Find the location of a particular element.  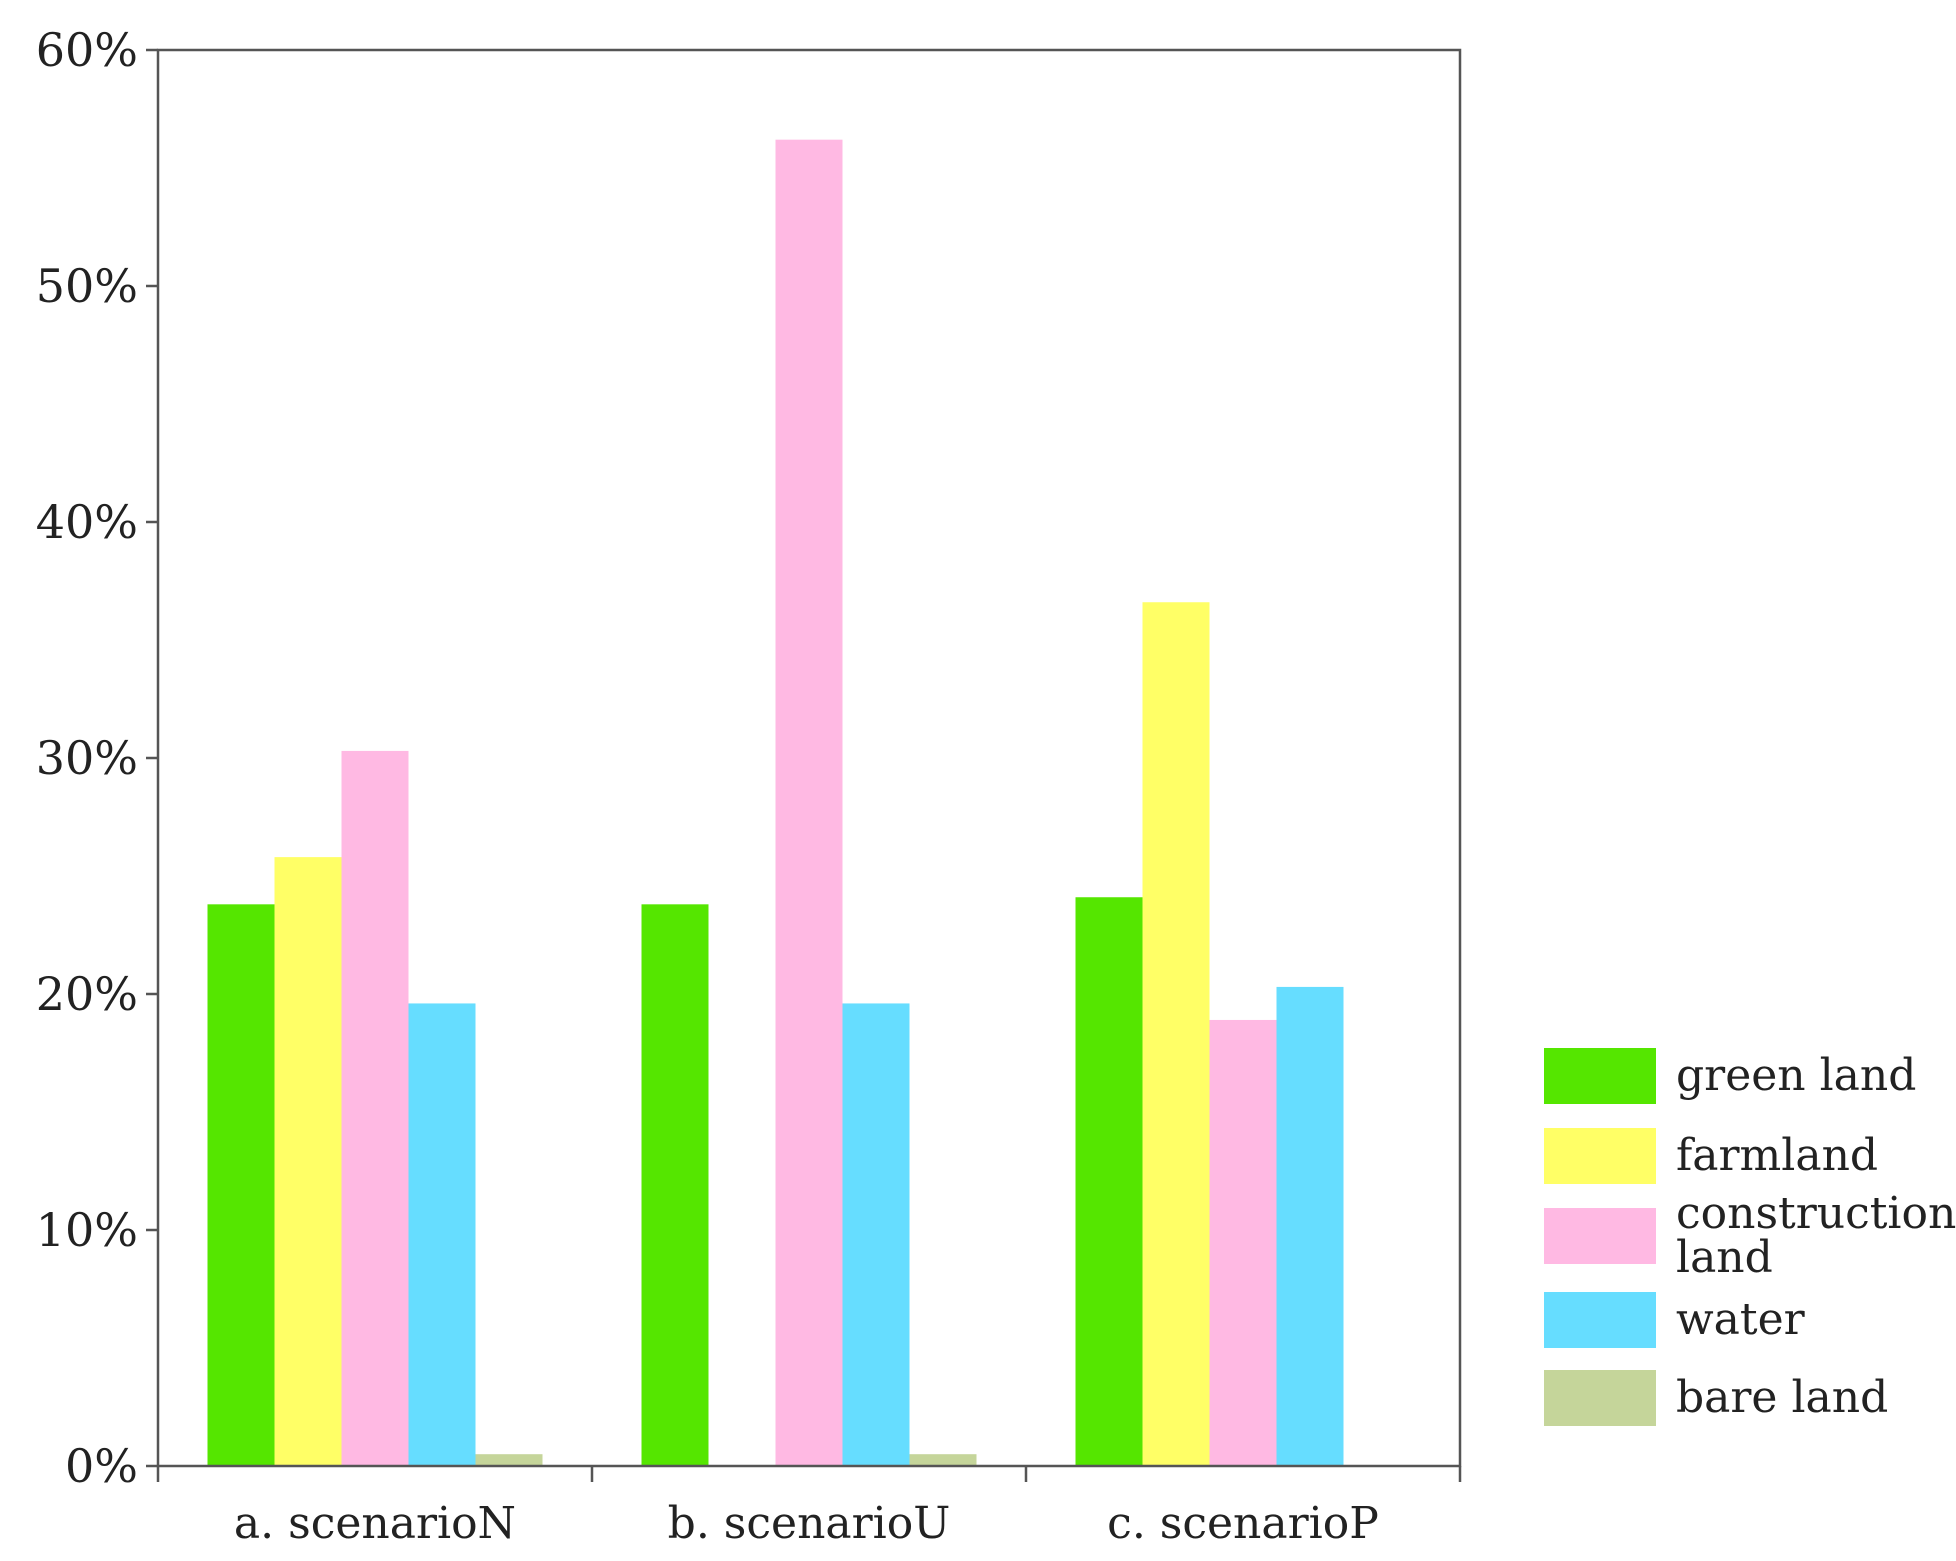

y-tick-label: 60% is located at coordinates (87, 50).